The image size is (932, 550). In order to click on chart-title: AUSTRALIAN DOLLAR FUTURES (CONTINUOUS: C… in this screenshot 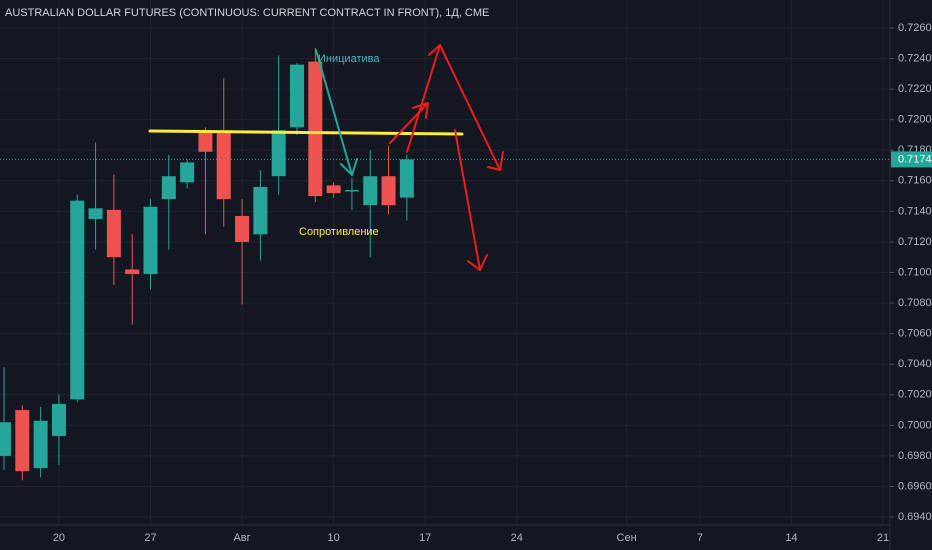, I will do `click(247, 13)`.